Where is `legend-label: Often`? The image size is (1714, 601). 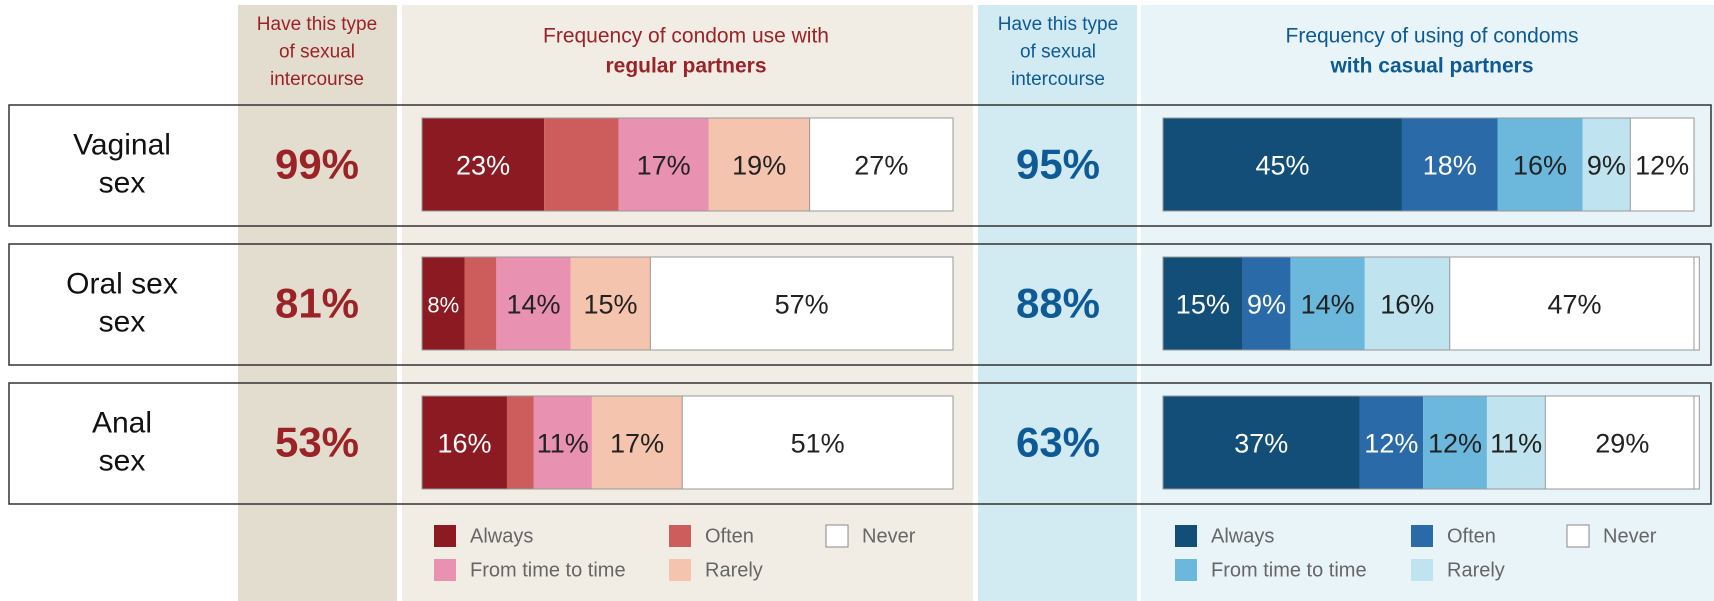
legend-label: Often is located at coordinates (729, 536).